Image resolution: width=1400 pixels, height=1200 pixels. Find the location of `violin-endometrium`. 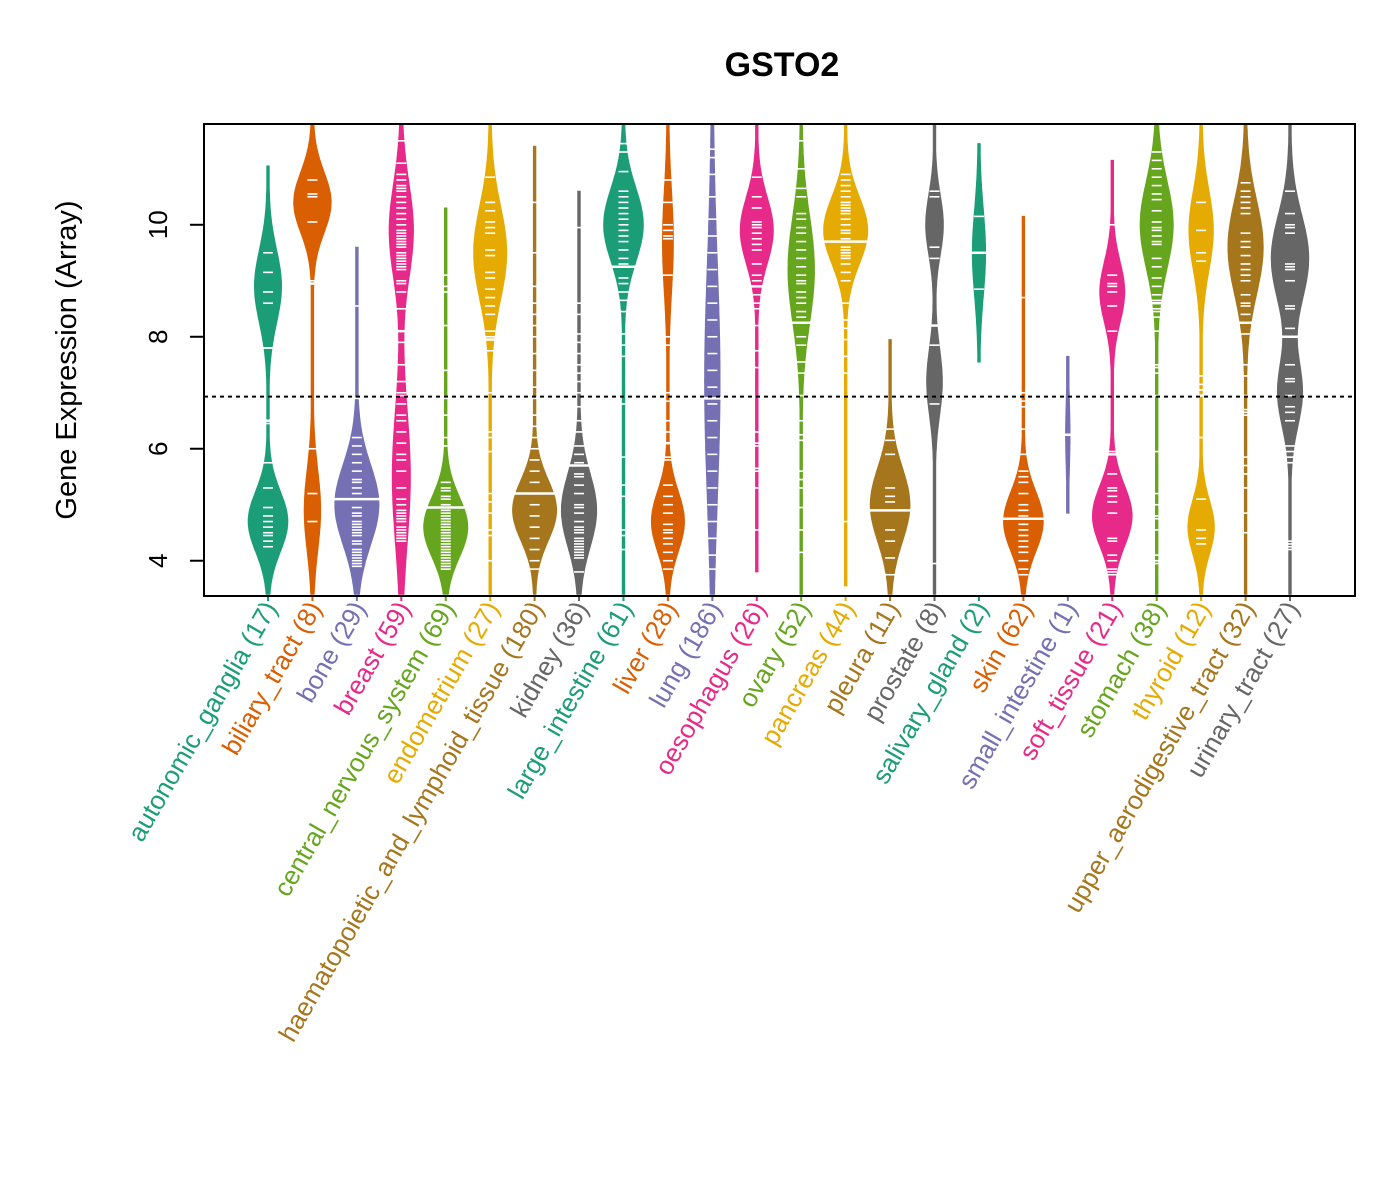

violin-endometrium is located at coordinates (490, 362).